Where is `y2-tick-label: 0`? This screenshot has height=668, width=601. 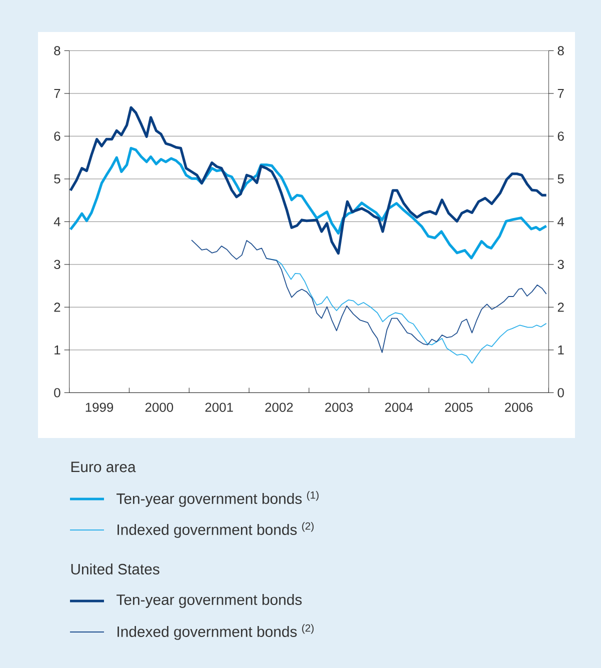 y2-tick-label: 0 is located at coordinates (561, 393).